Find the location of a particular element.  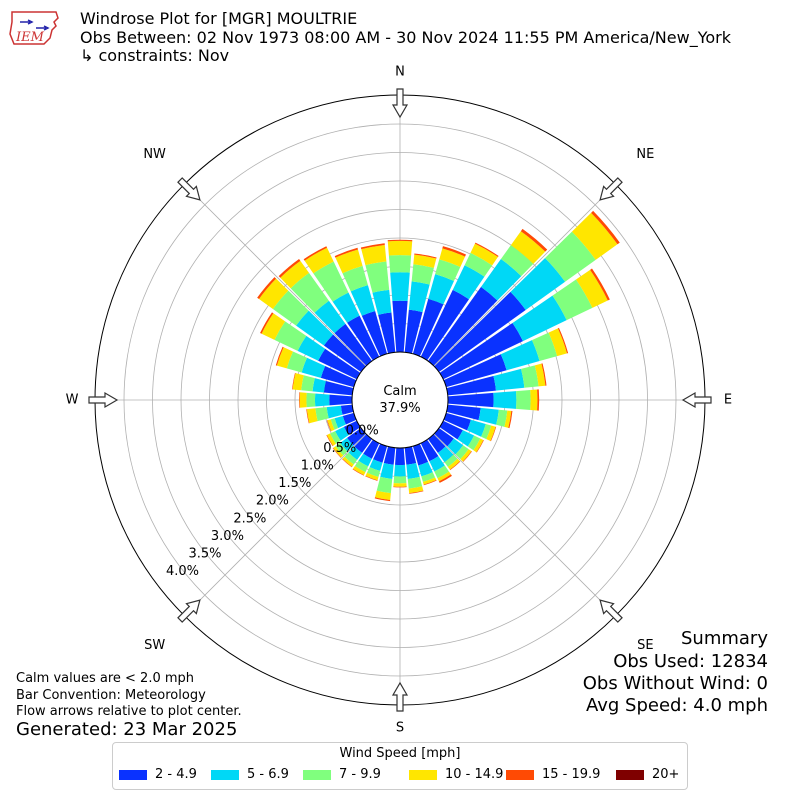

bar-convention-note: Bar Convention: Meteorology is located at coordinates (111, 695).